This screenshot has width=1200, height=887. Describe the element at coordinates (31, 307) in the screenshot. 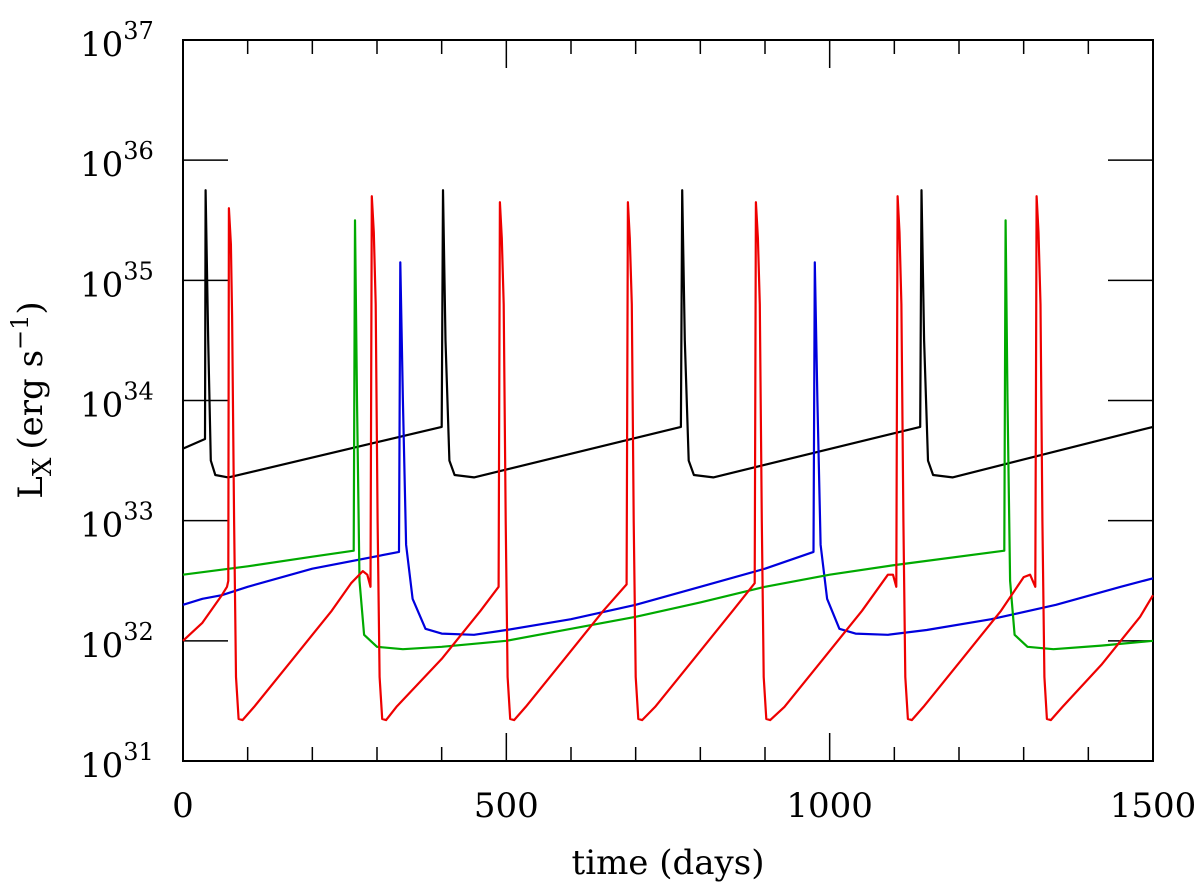

I see `y-axis-label-units-close: )` at that location.